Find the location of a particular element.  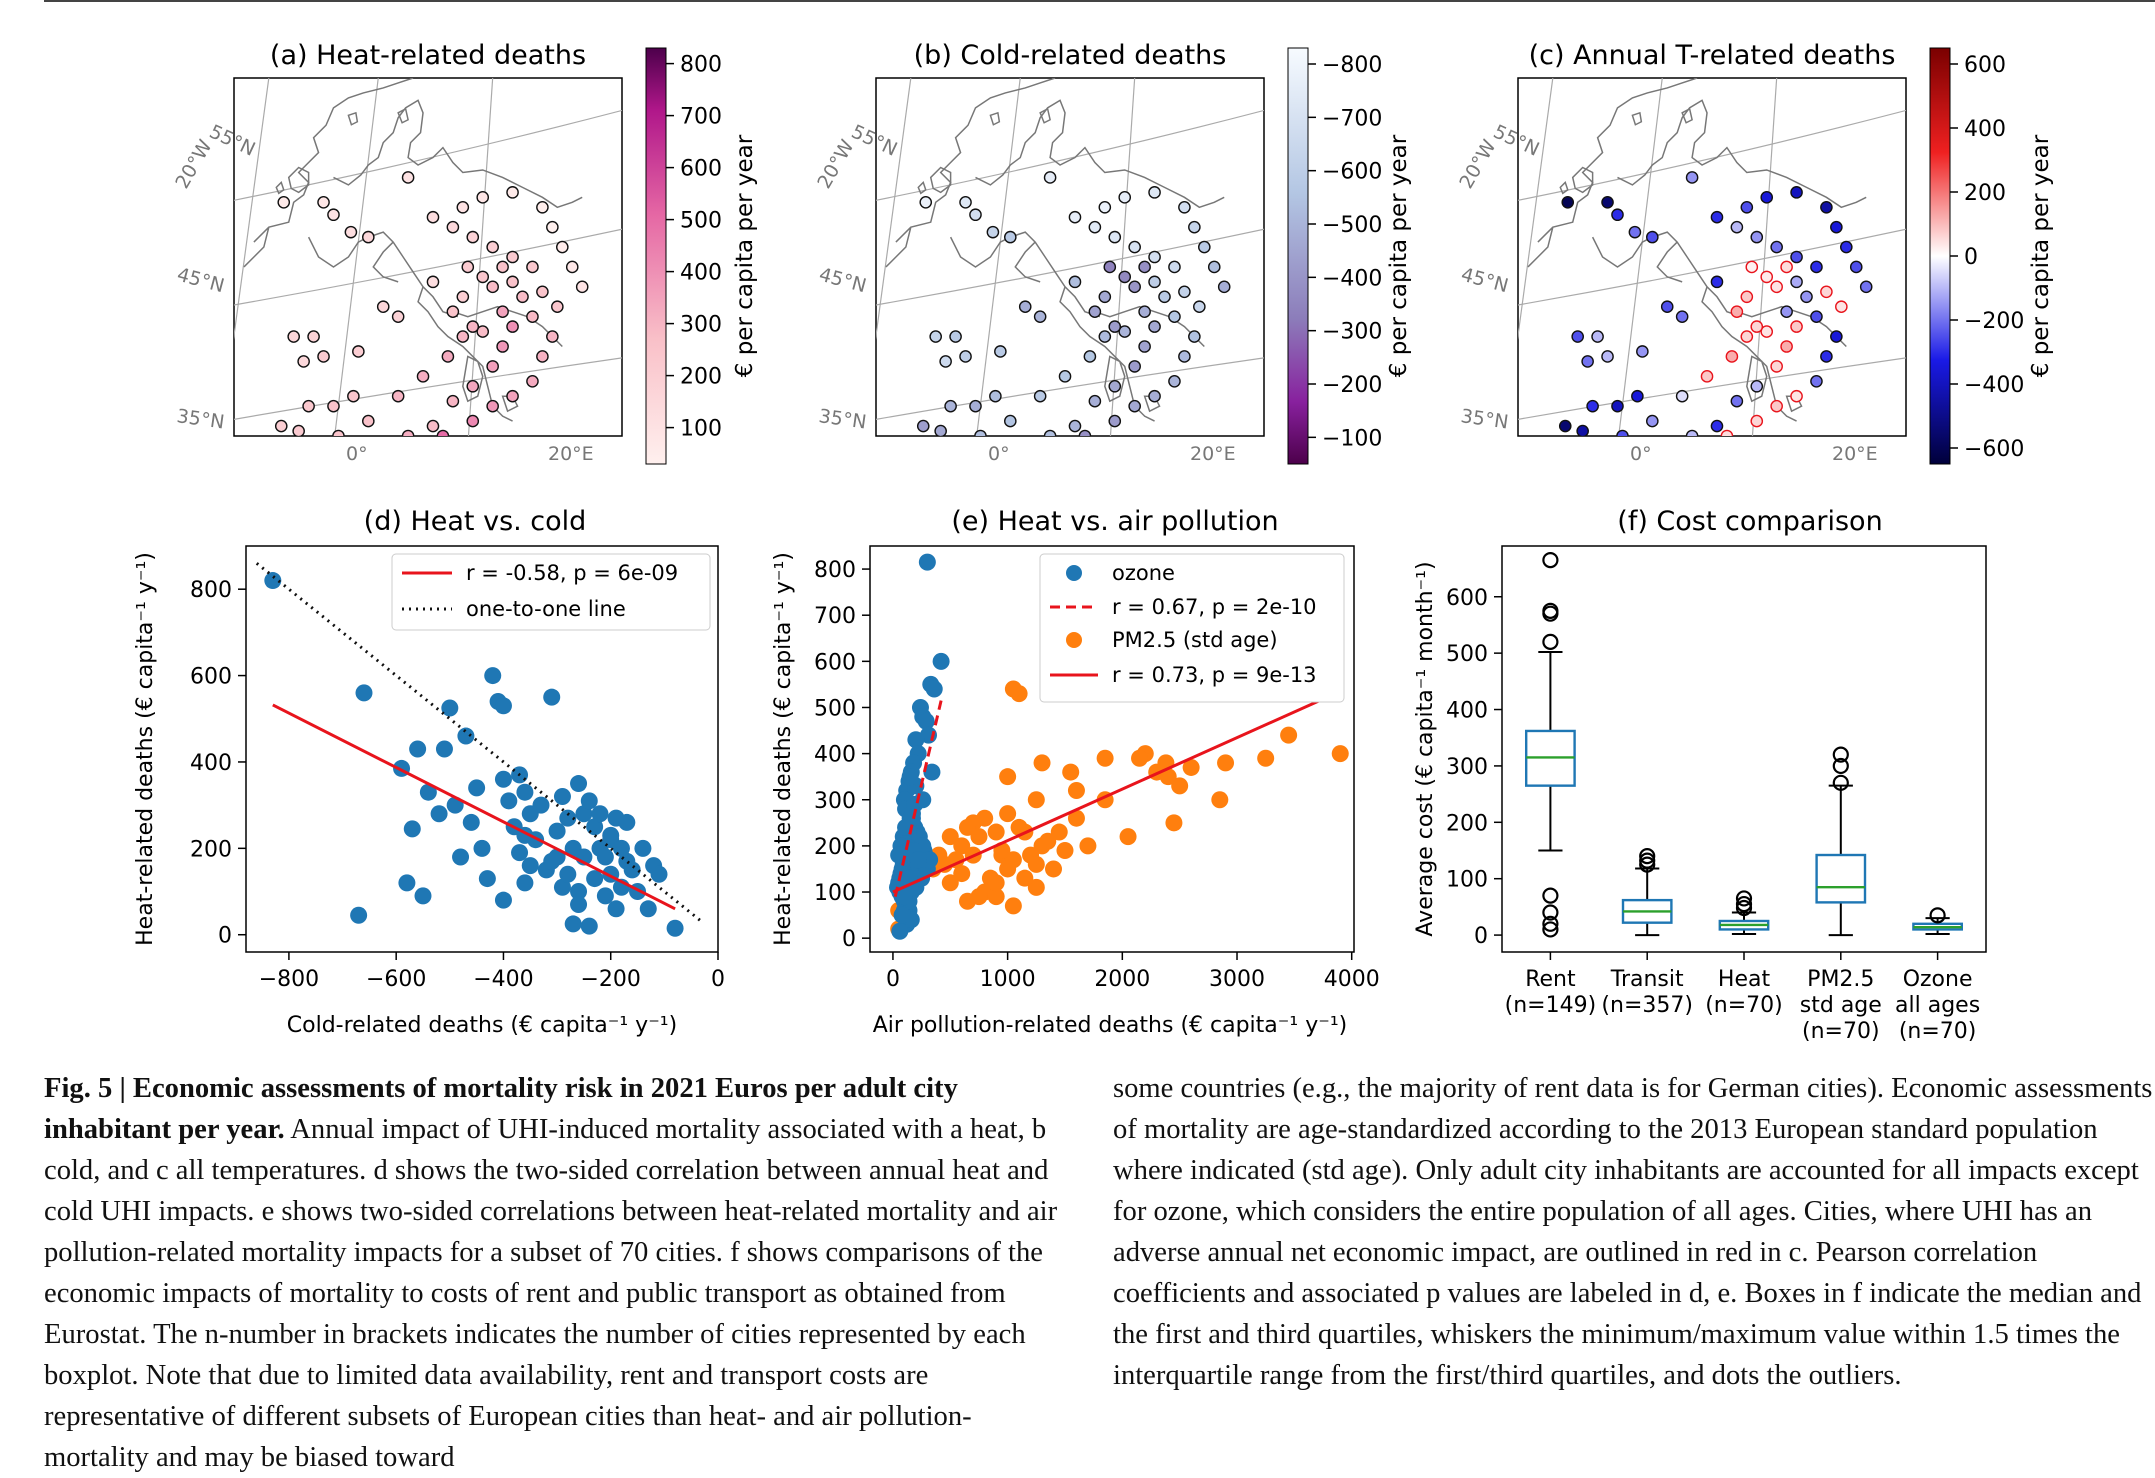

x-tick-label: Transit is located at coordinates (1647, 979).